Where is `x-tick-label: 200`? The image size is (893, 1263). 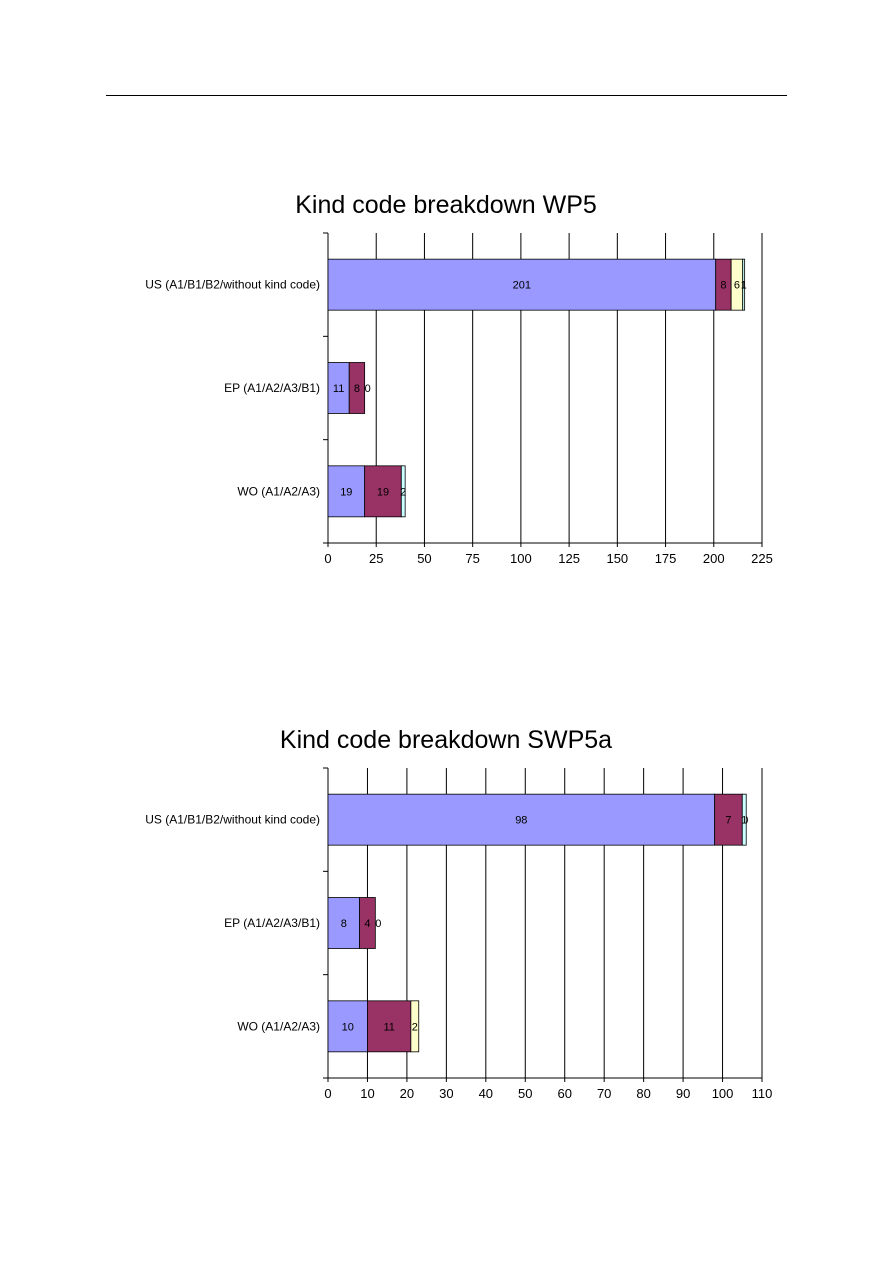
x-tick-label: 200 is located at coordinates (714, 558).